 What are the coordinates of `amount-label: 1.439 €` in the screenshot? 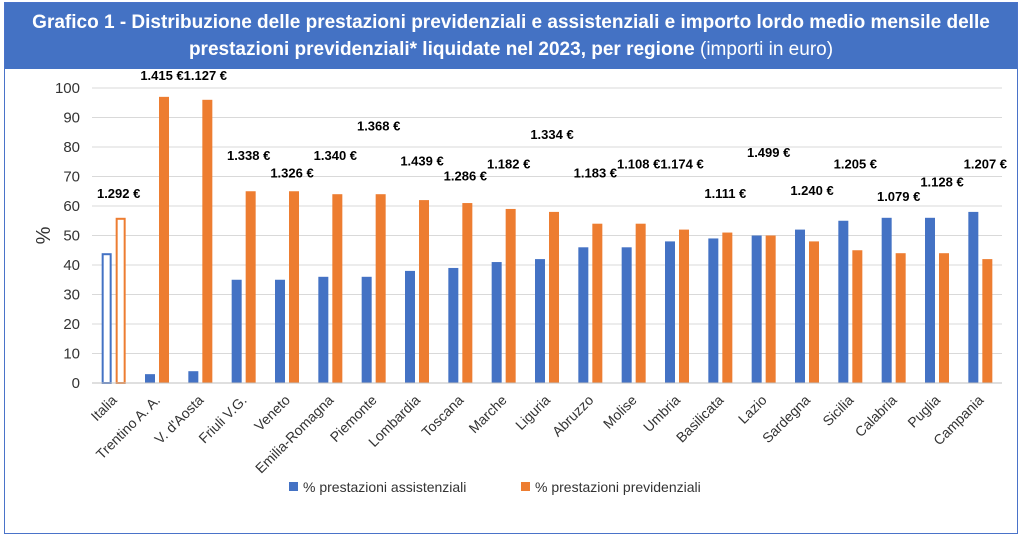 It's located at (421, 161).